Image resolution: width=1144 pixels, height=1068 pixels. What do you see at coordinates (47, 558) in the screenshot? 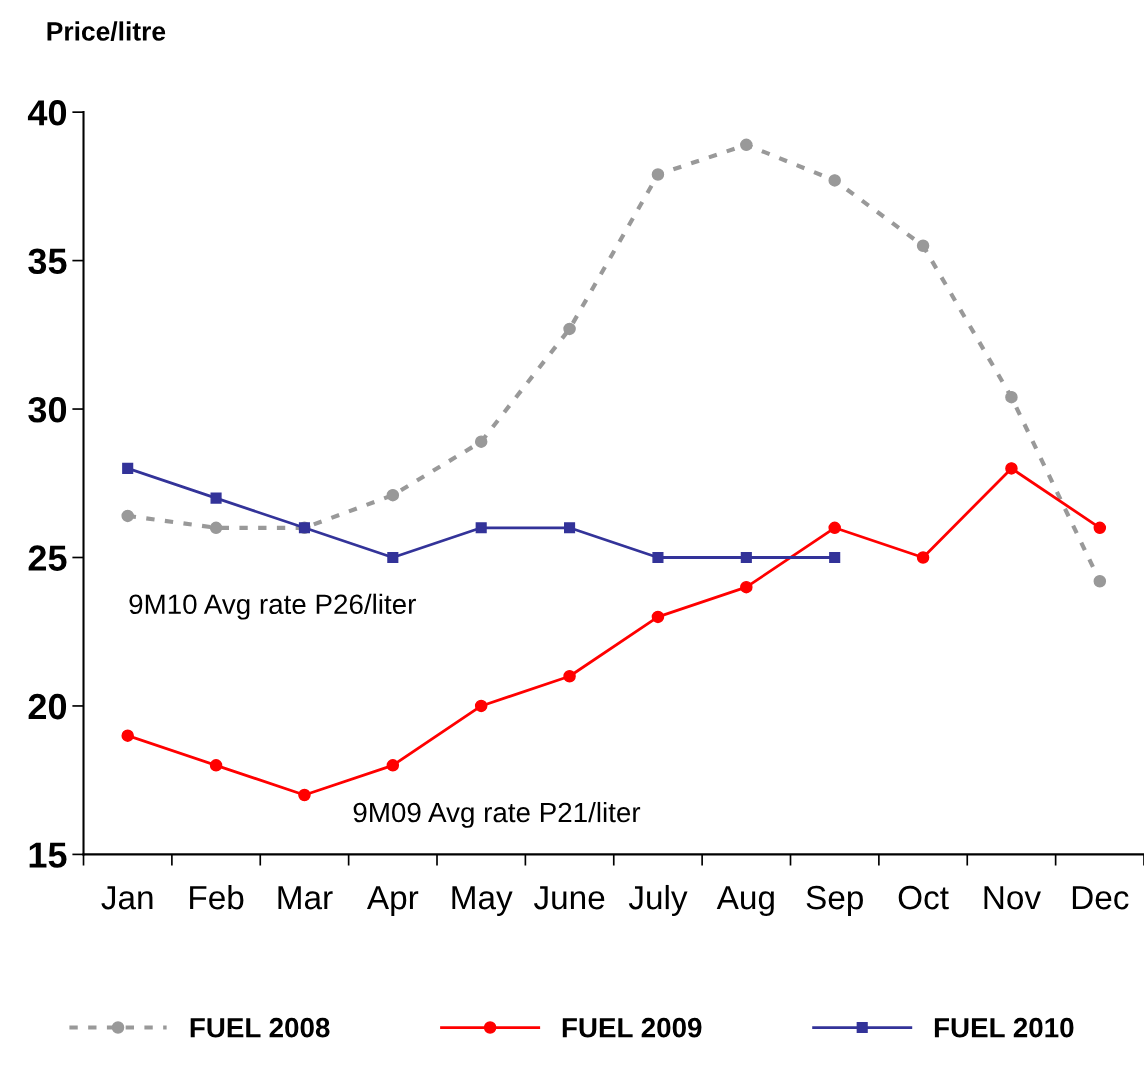
I see `y-tick-label: 25` at bounding box center [47, 558].